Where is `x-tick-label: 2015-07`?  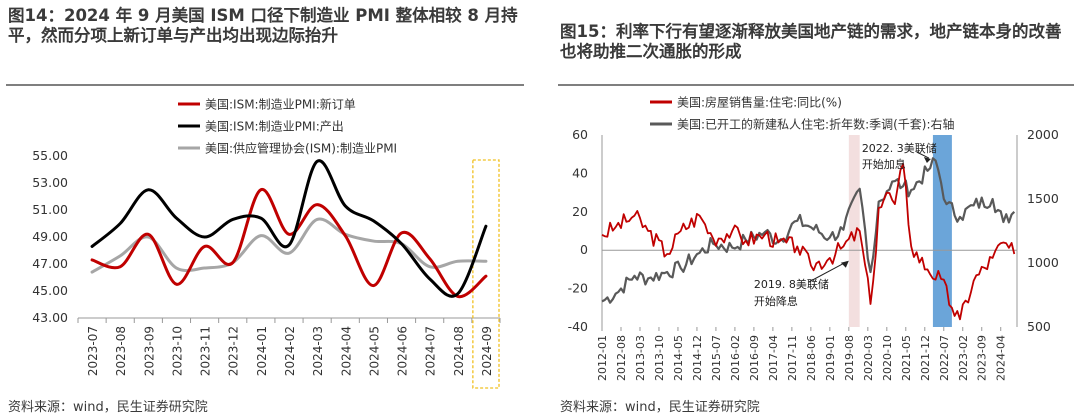
x-tick-label: 2015-07 is located at coordinates (716, 358).